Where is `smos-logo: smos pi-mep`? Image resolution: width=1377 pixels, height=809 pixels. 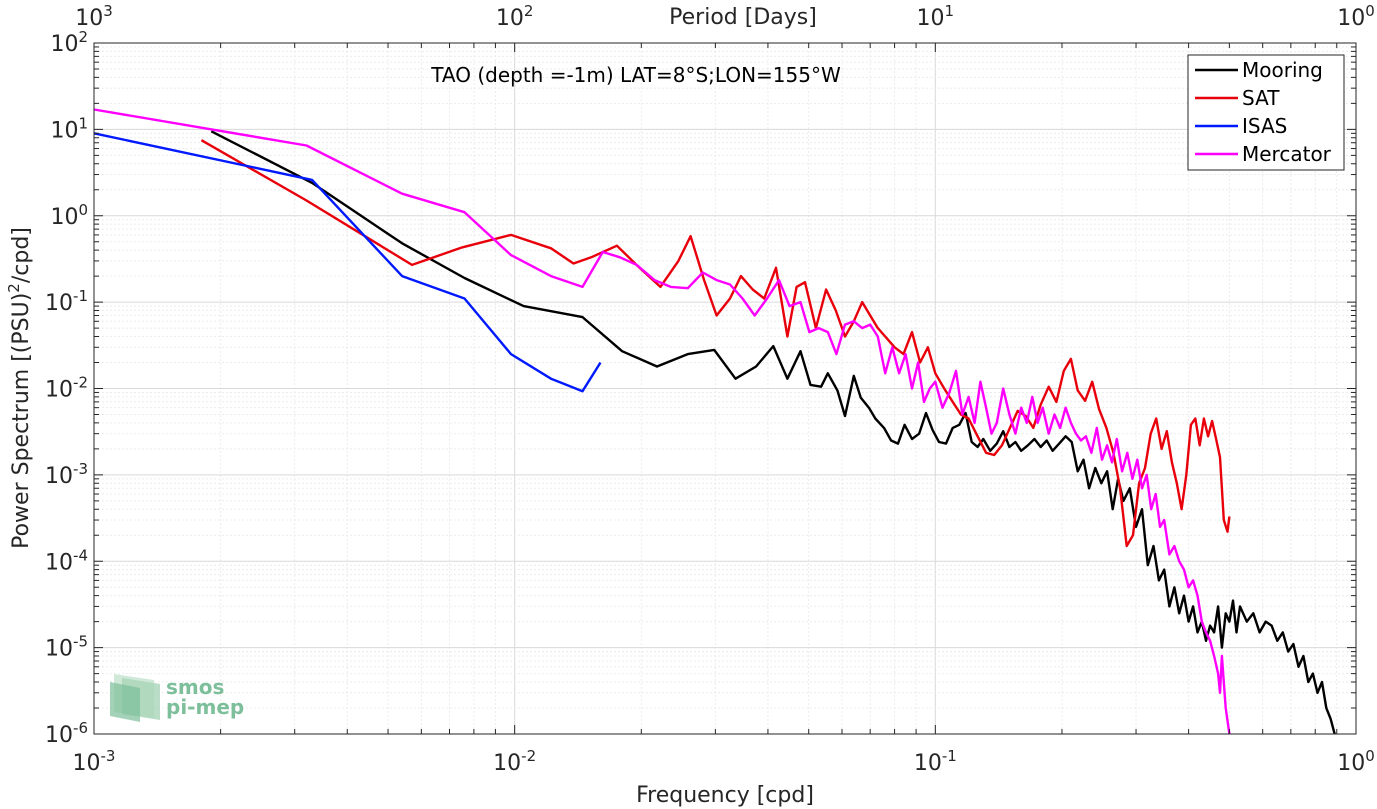
smos-logo: smos pi-mep is located at coordinates (177, 698).